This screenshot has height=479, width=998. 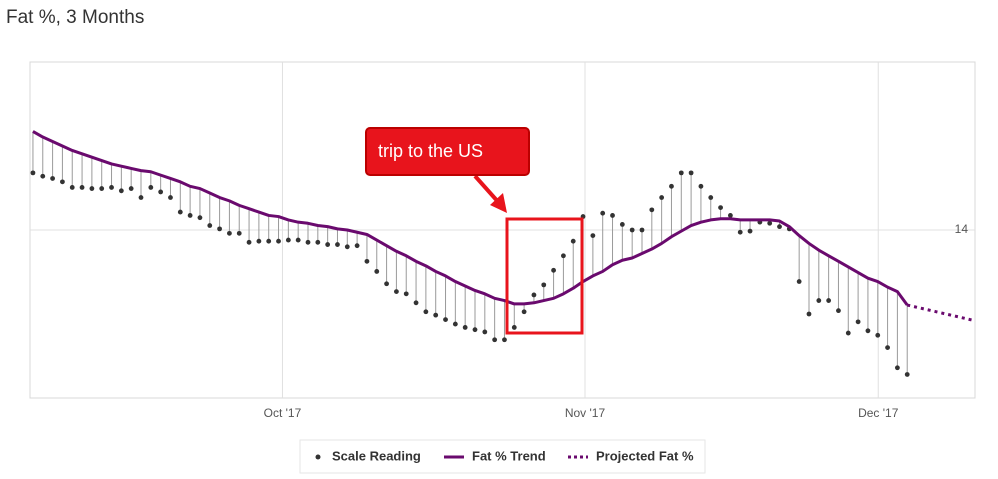 What do you see at coordinates (487, 190) in the screenshot?
I see `annotation-arrow` at bounding box center [487, 190].